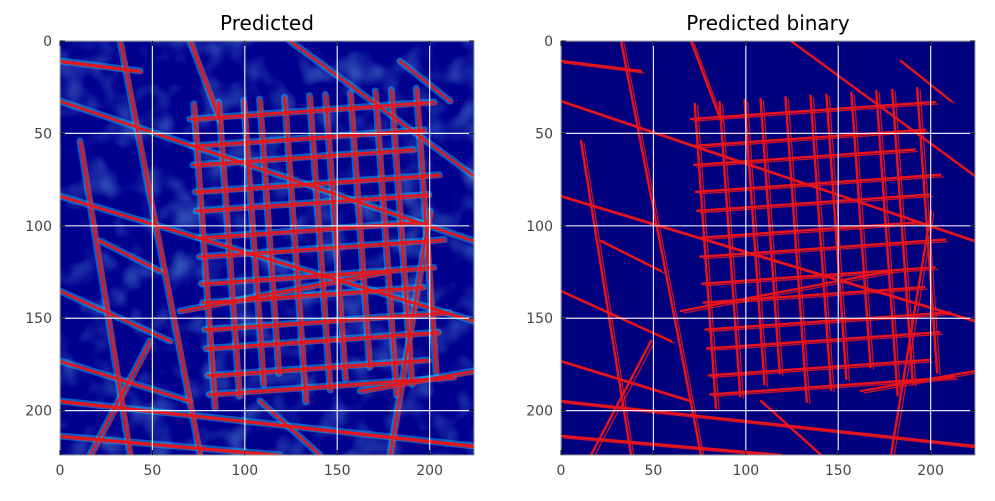 The image size is (995, 501). I want to click on x-tick-label: 0, so click(561, 471).